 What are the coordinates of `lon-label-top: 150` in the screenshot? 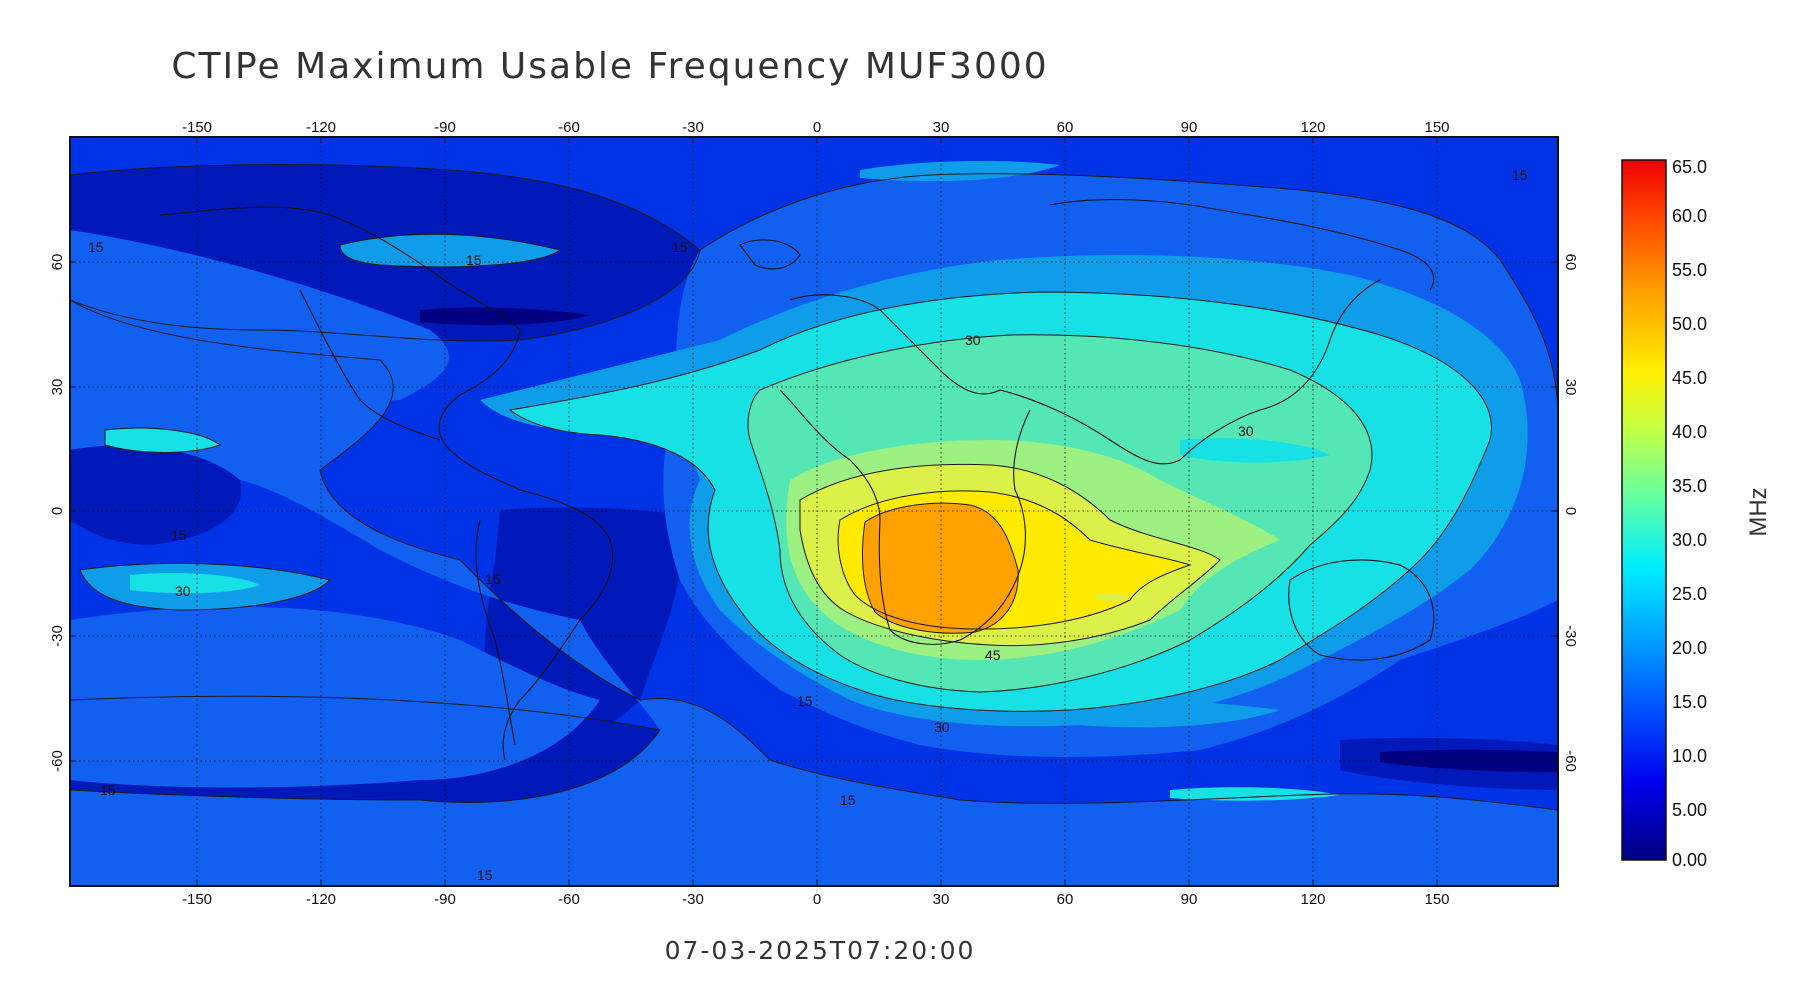 It's located at (1436, 127).